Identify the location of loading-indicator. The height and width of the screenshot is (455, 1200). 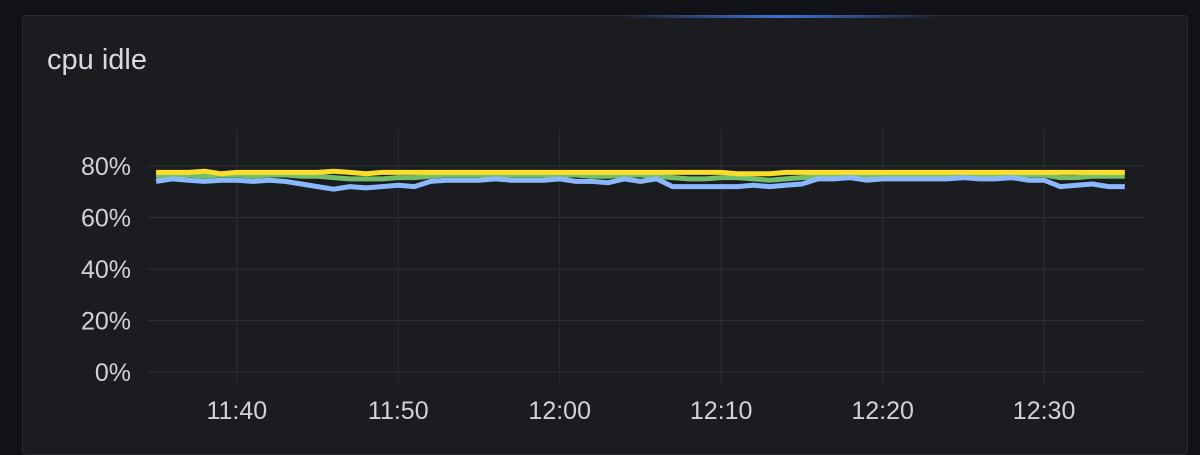
(780, 16).